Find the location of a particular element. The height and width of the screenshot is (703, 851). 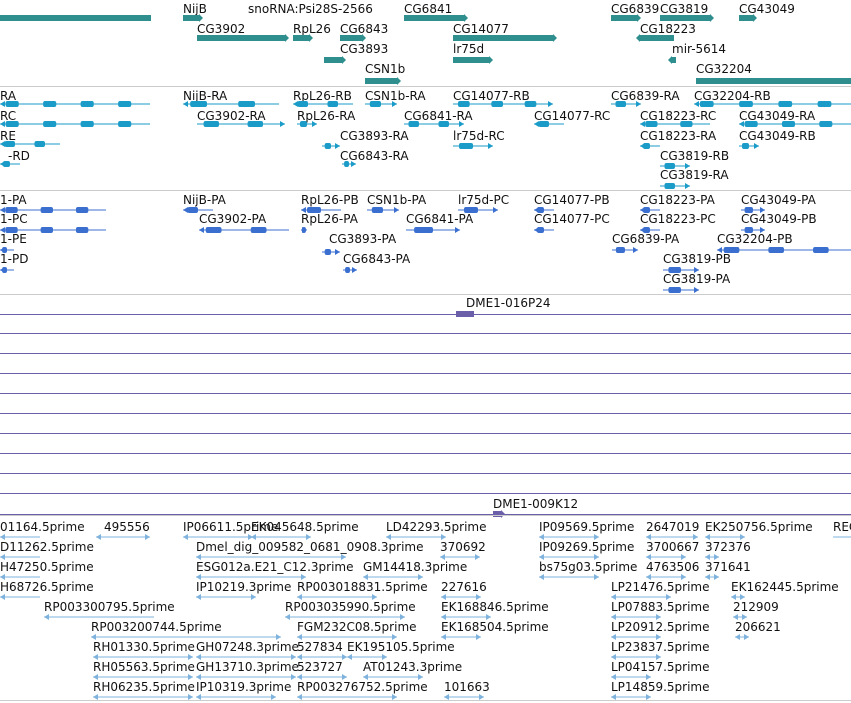

gene-label: CG32204 is located at coordinates (724, 69).